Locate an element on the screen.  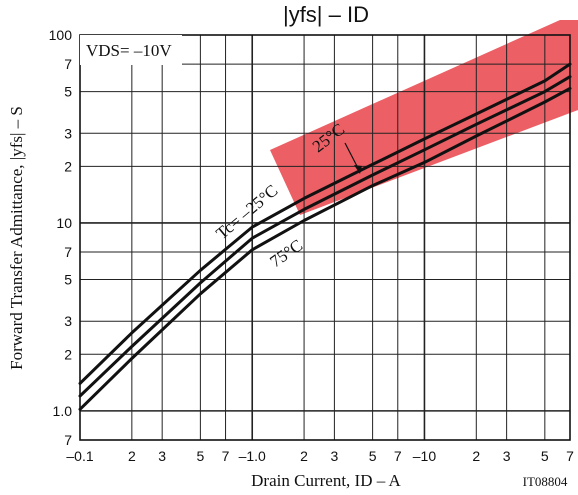
x-axis-label: Drain Current, ID – A is located at coordinates (326, 480).